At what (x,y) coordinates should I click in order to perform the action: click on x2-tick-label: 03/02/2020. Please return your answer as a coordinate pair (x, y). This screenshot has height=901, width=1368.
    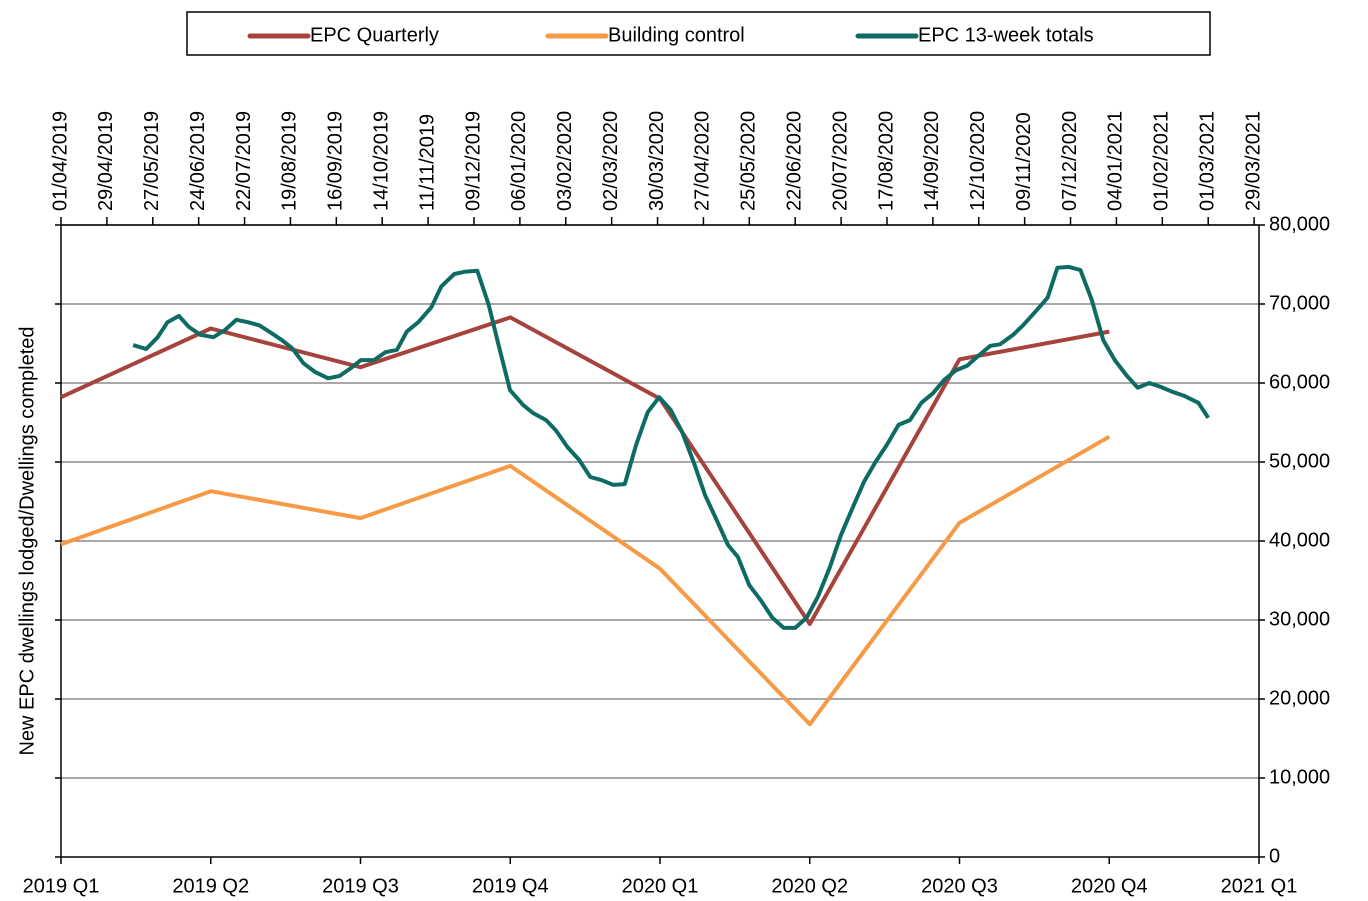
    Looking at the image, I should click on (565, 161).